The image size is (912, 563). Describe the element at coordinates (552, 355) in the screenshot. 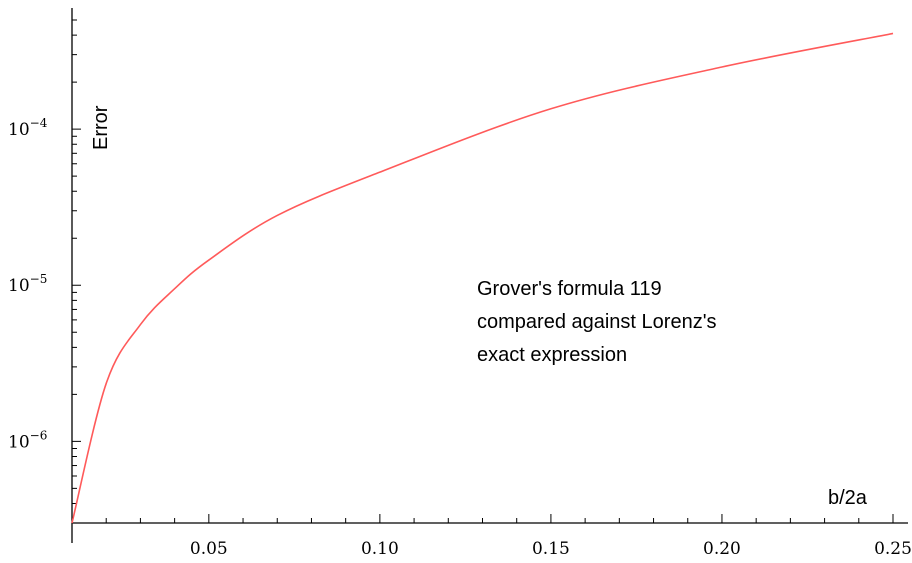

I see `annotation-line-3: exact expression` at that location.